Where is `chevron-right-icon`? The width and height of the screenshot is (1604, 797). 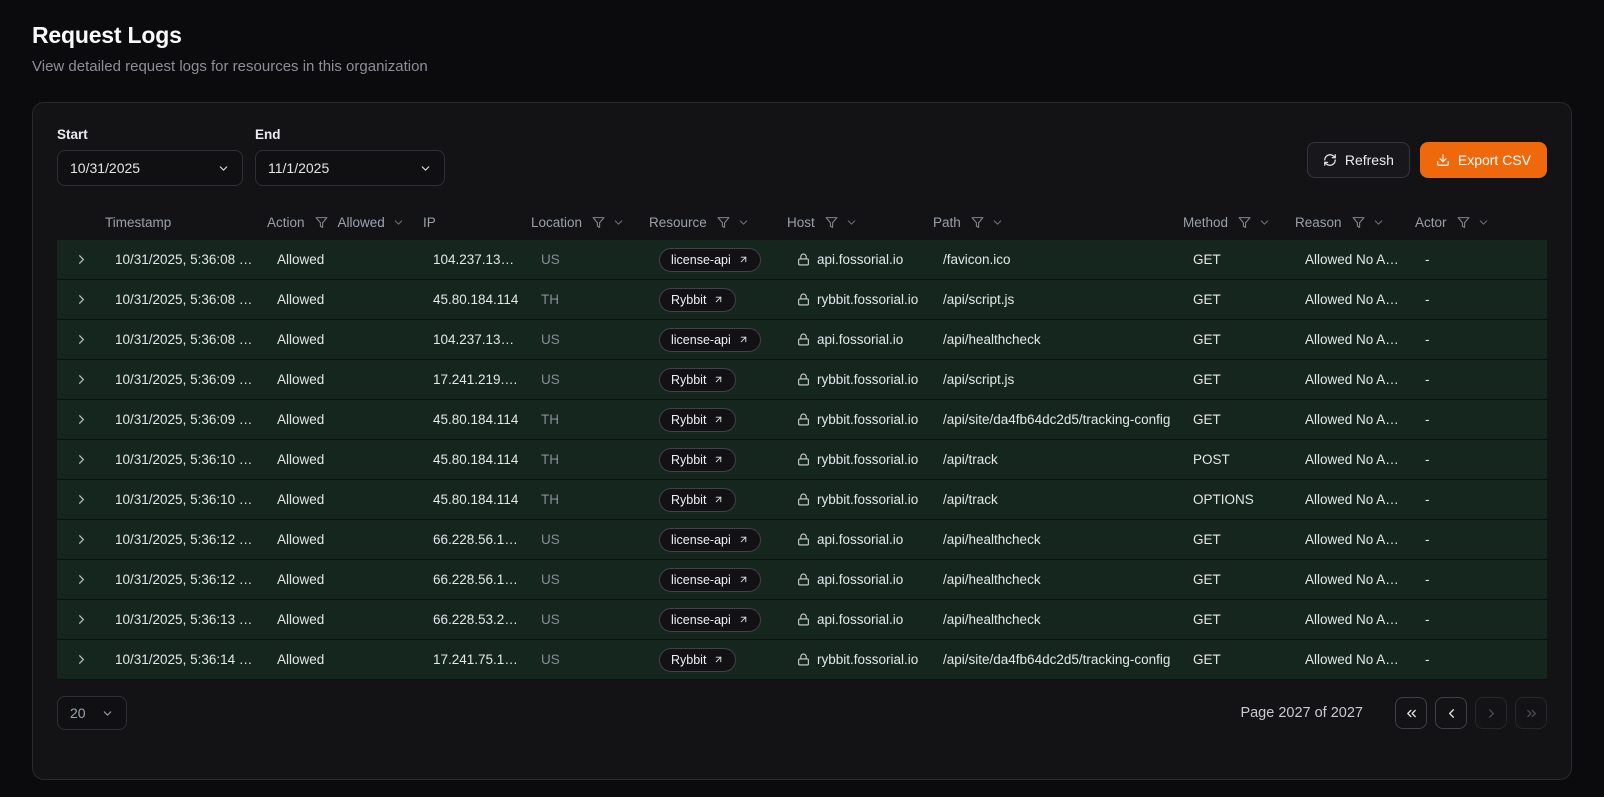
chevron-right-icon is located at coordinates (1491, 713).